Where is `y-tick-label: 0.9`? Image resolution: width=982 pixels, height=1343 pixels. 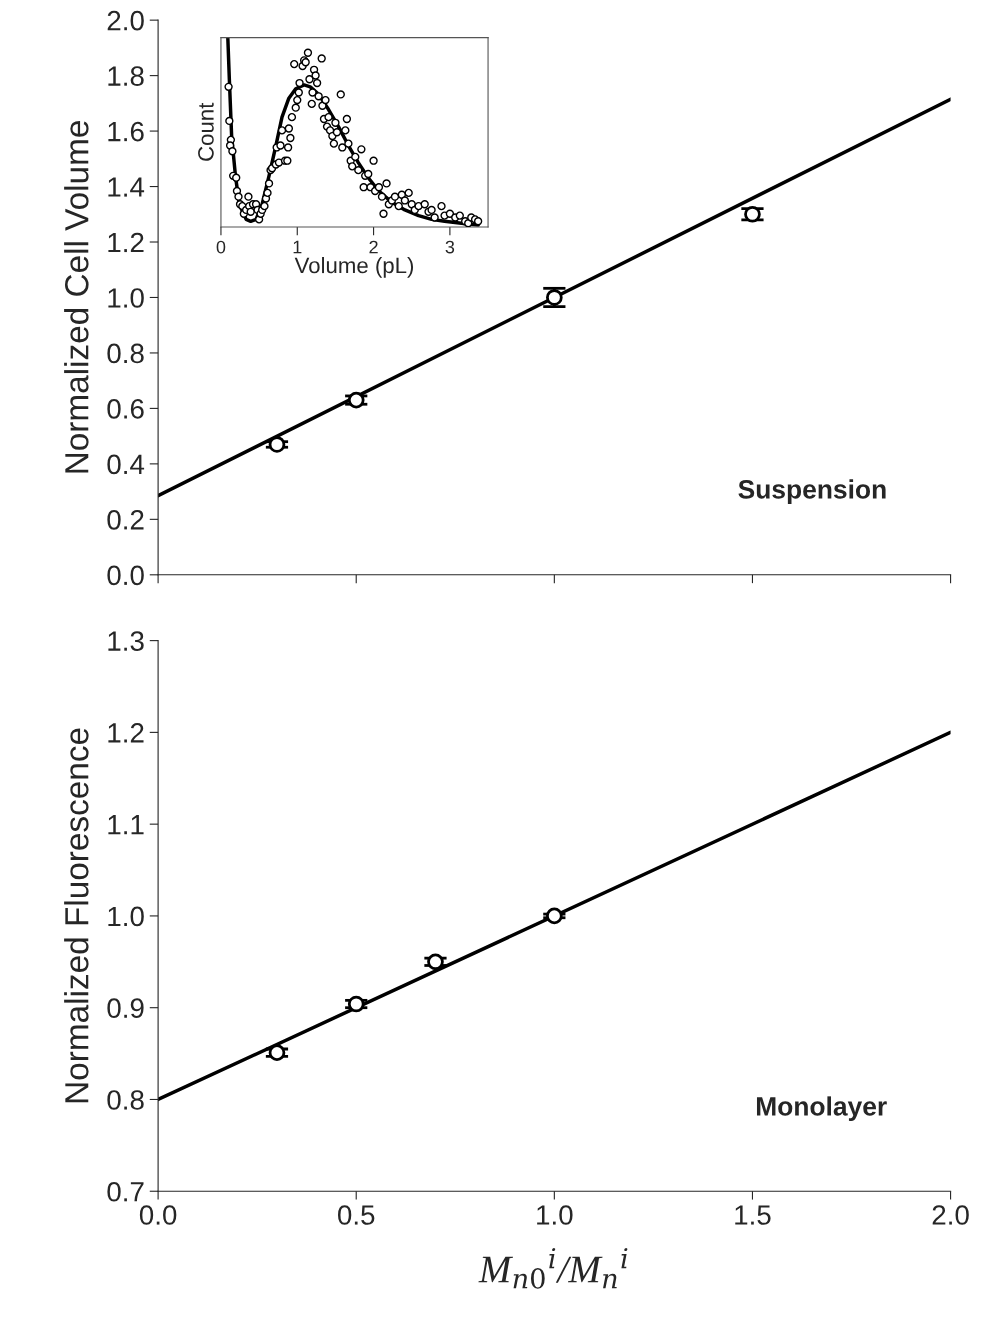 y-tick-label: 0.9 is located at coordinates (125, 1008).